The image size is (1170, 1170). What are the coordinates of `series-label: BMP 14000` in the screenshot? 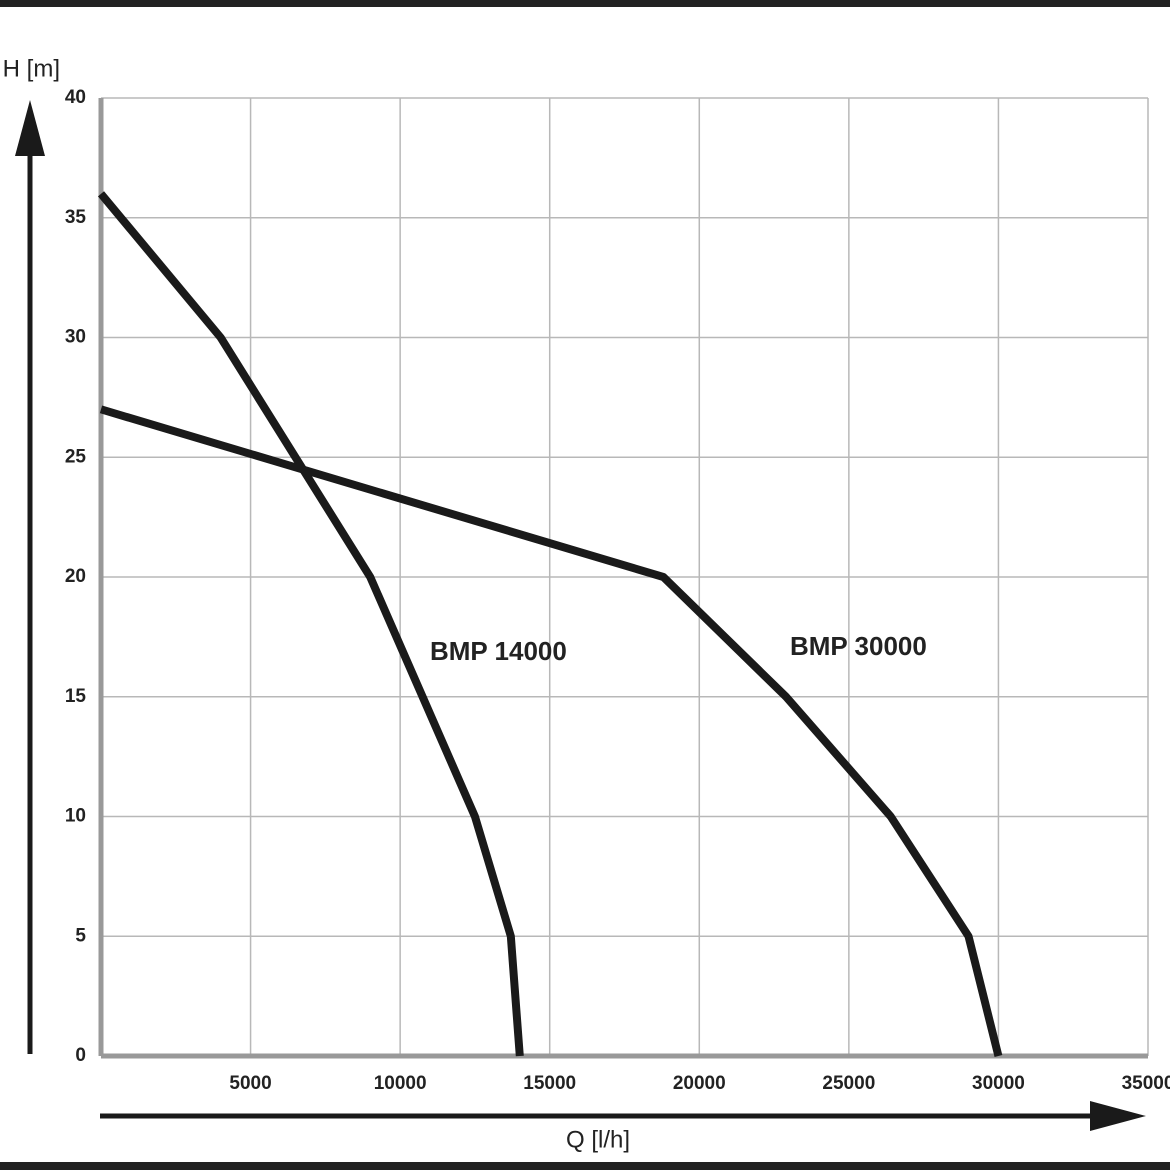 It's located at (498, 651).